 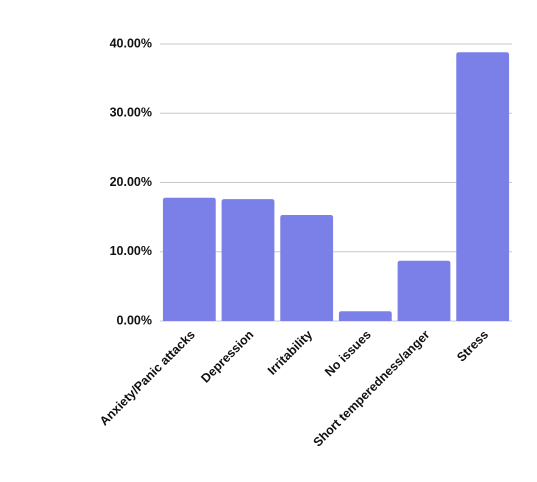 I want to click on y-tick-label: 40.00%, so click(x=131, y=43).